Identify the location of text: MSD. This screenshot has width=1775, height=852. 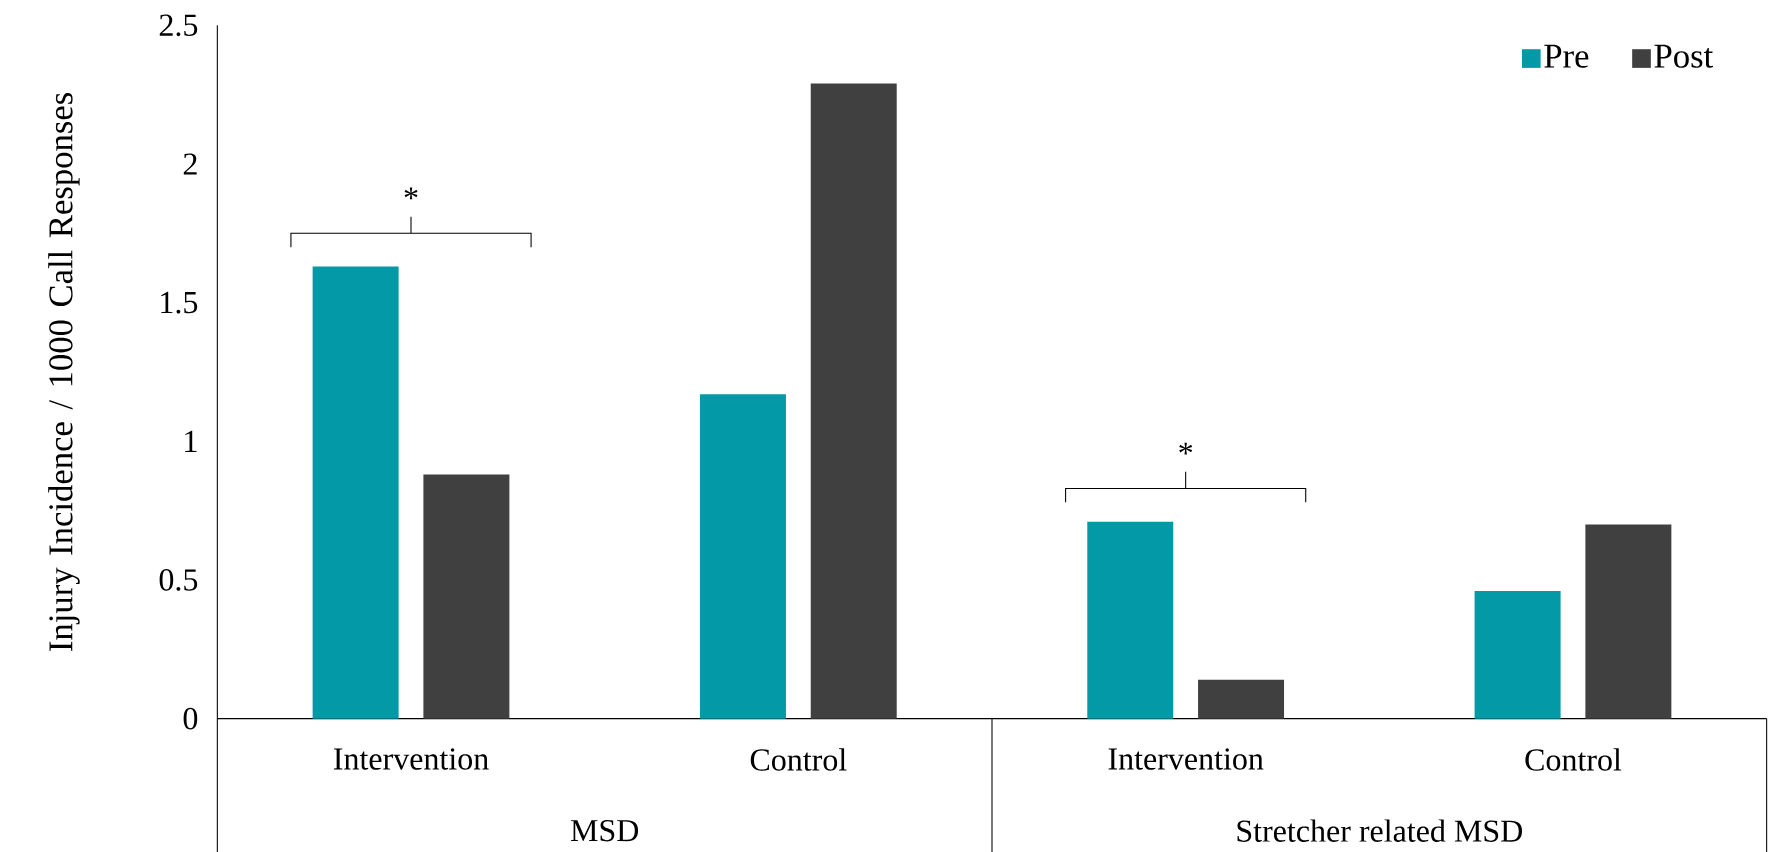
(604, 830).